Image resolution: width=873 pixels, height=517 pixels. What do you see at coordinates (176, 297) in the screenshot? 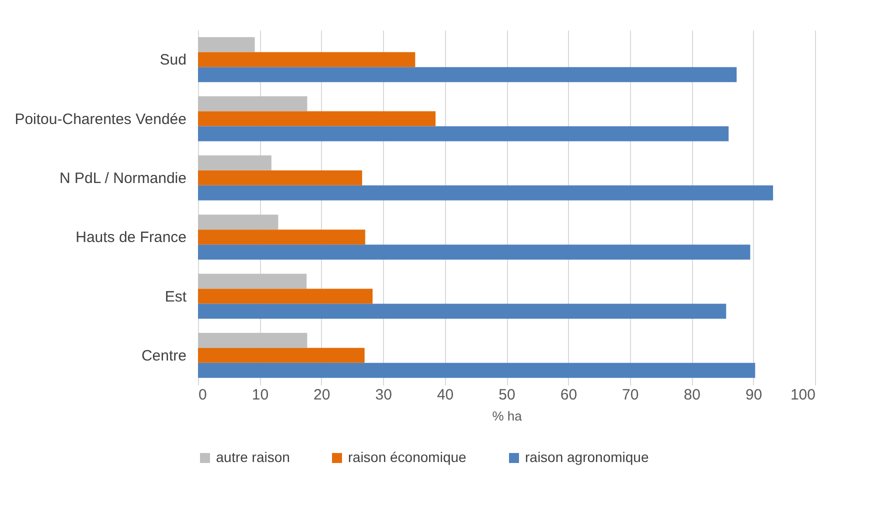
I see `y-tick-label: Est` at bounding box center [176, 297].